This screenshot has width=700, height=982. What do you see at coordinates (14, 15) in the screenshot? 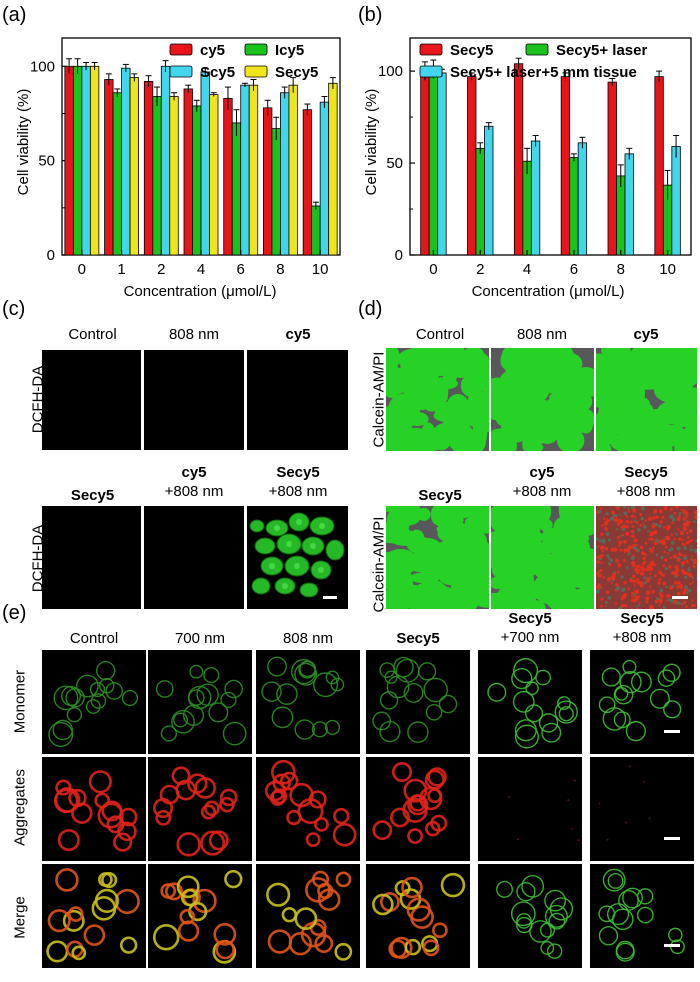
I see `panel-label-a: (a)` at bounding box center [14, 15].